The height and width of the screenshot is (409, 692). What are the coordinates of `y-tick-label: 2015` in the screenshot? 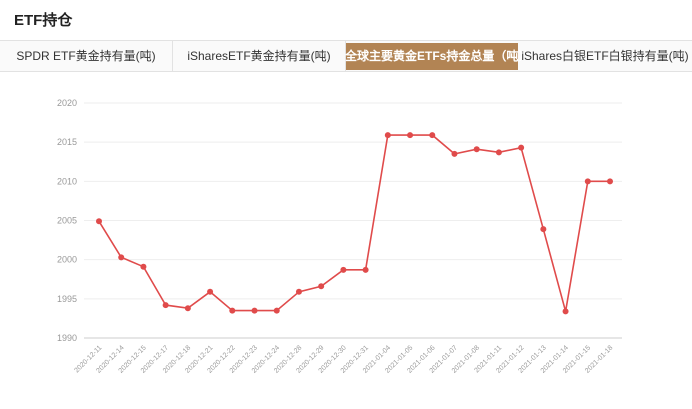 It's located at (67, 142).